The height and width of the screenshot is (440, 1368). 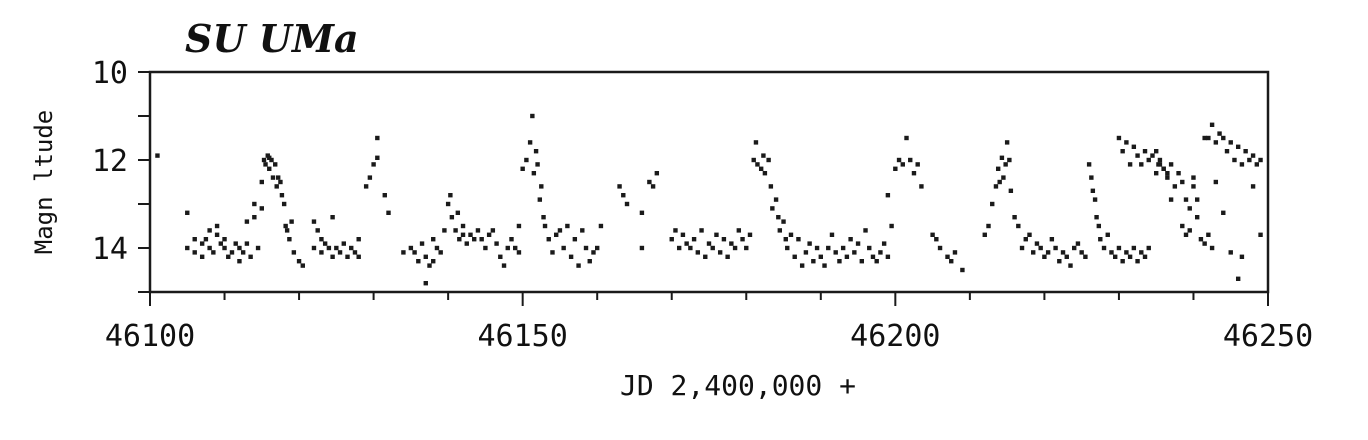 I want to click on y-tick-label: 14, so click(x=110, y=249).